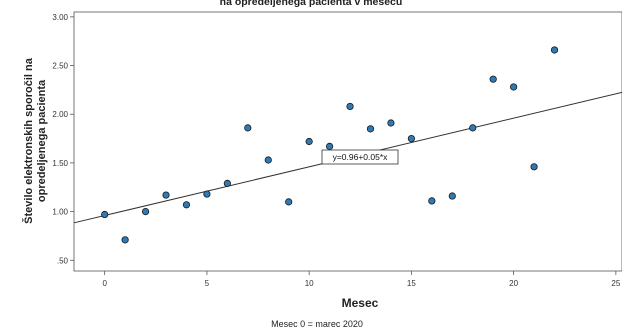 This screenshot has height=334, width=622. Describe the element at coordinates (42, 140) in the screenshot. I see `y-axis-title-line-2: opredeljenega pacienta` at that location.